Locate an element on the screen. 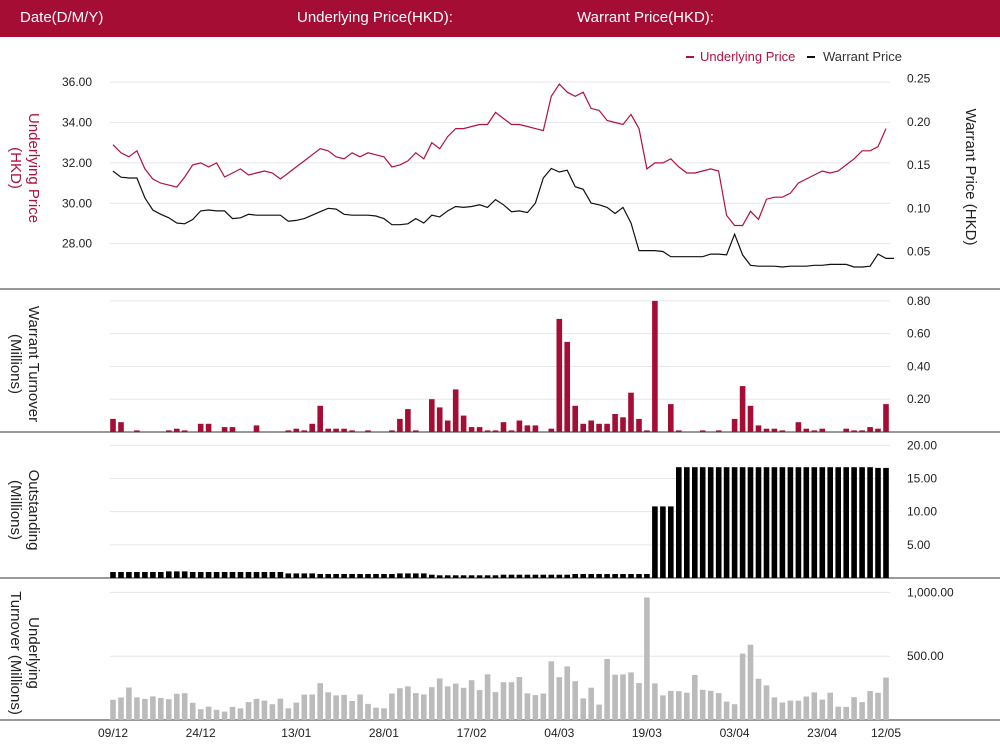 This screenshot has height=751, width=1000. warrant-turnover-tick-label: 0.40 is located at coordinates (919, 366).